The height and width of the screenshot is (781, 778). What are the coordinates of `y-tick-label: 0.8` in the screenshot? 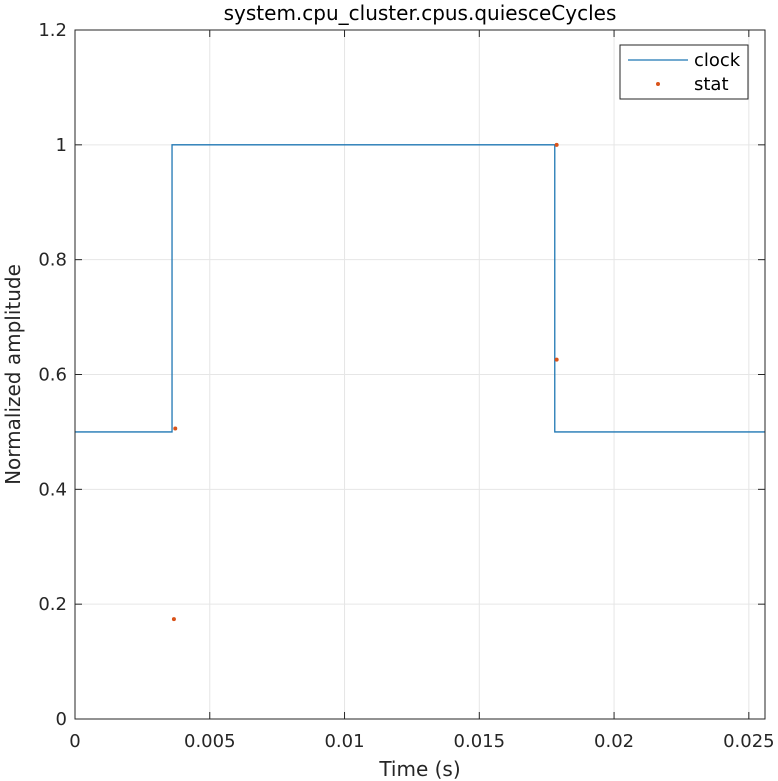 It's located at (52, 260).